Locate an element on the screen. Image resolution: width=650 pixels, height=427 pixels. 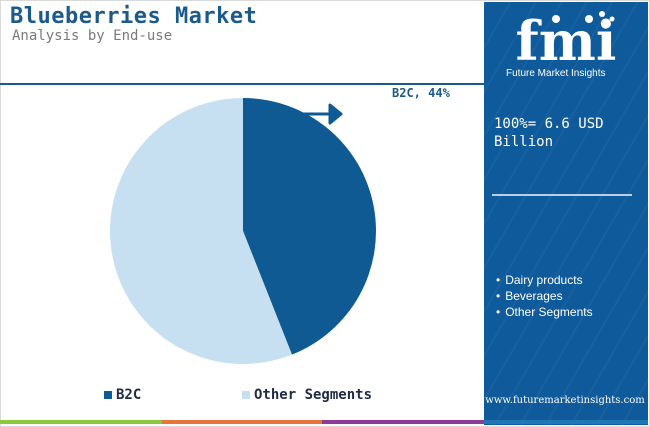
fmi-logo: fmi is located at coordinates (566, 39).